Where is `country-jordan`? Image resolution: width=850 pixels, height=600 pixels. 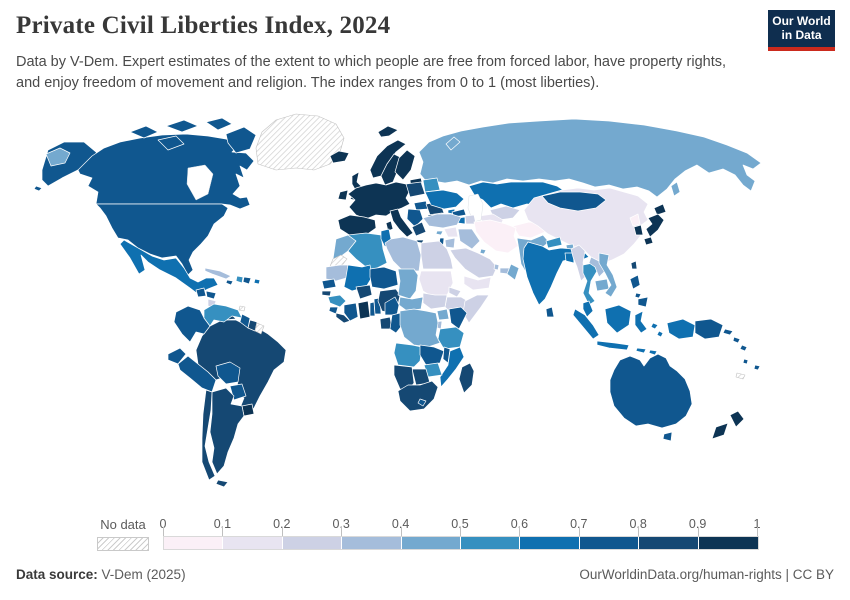 country-jordan is located at coordinates (450, 243).